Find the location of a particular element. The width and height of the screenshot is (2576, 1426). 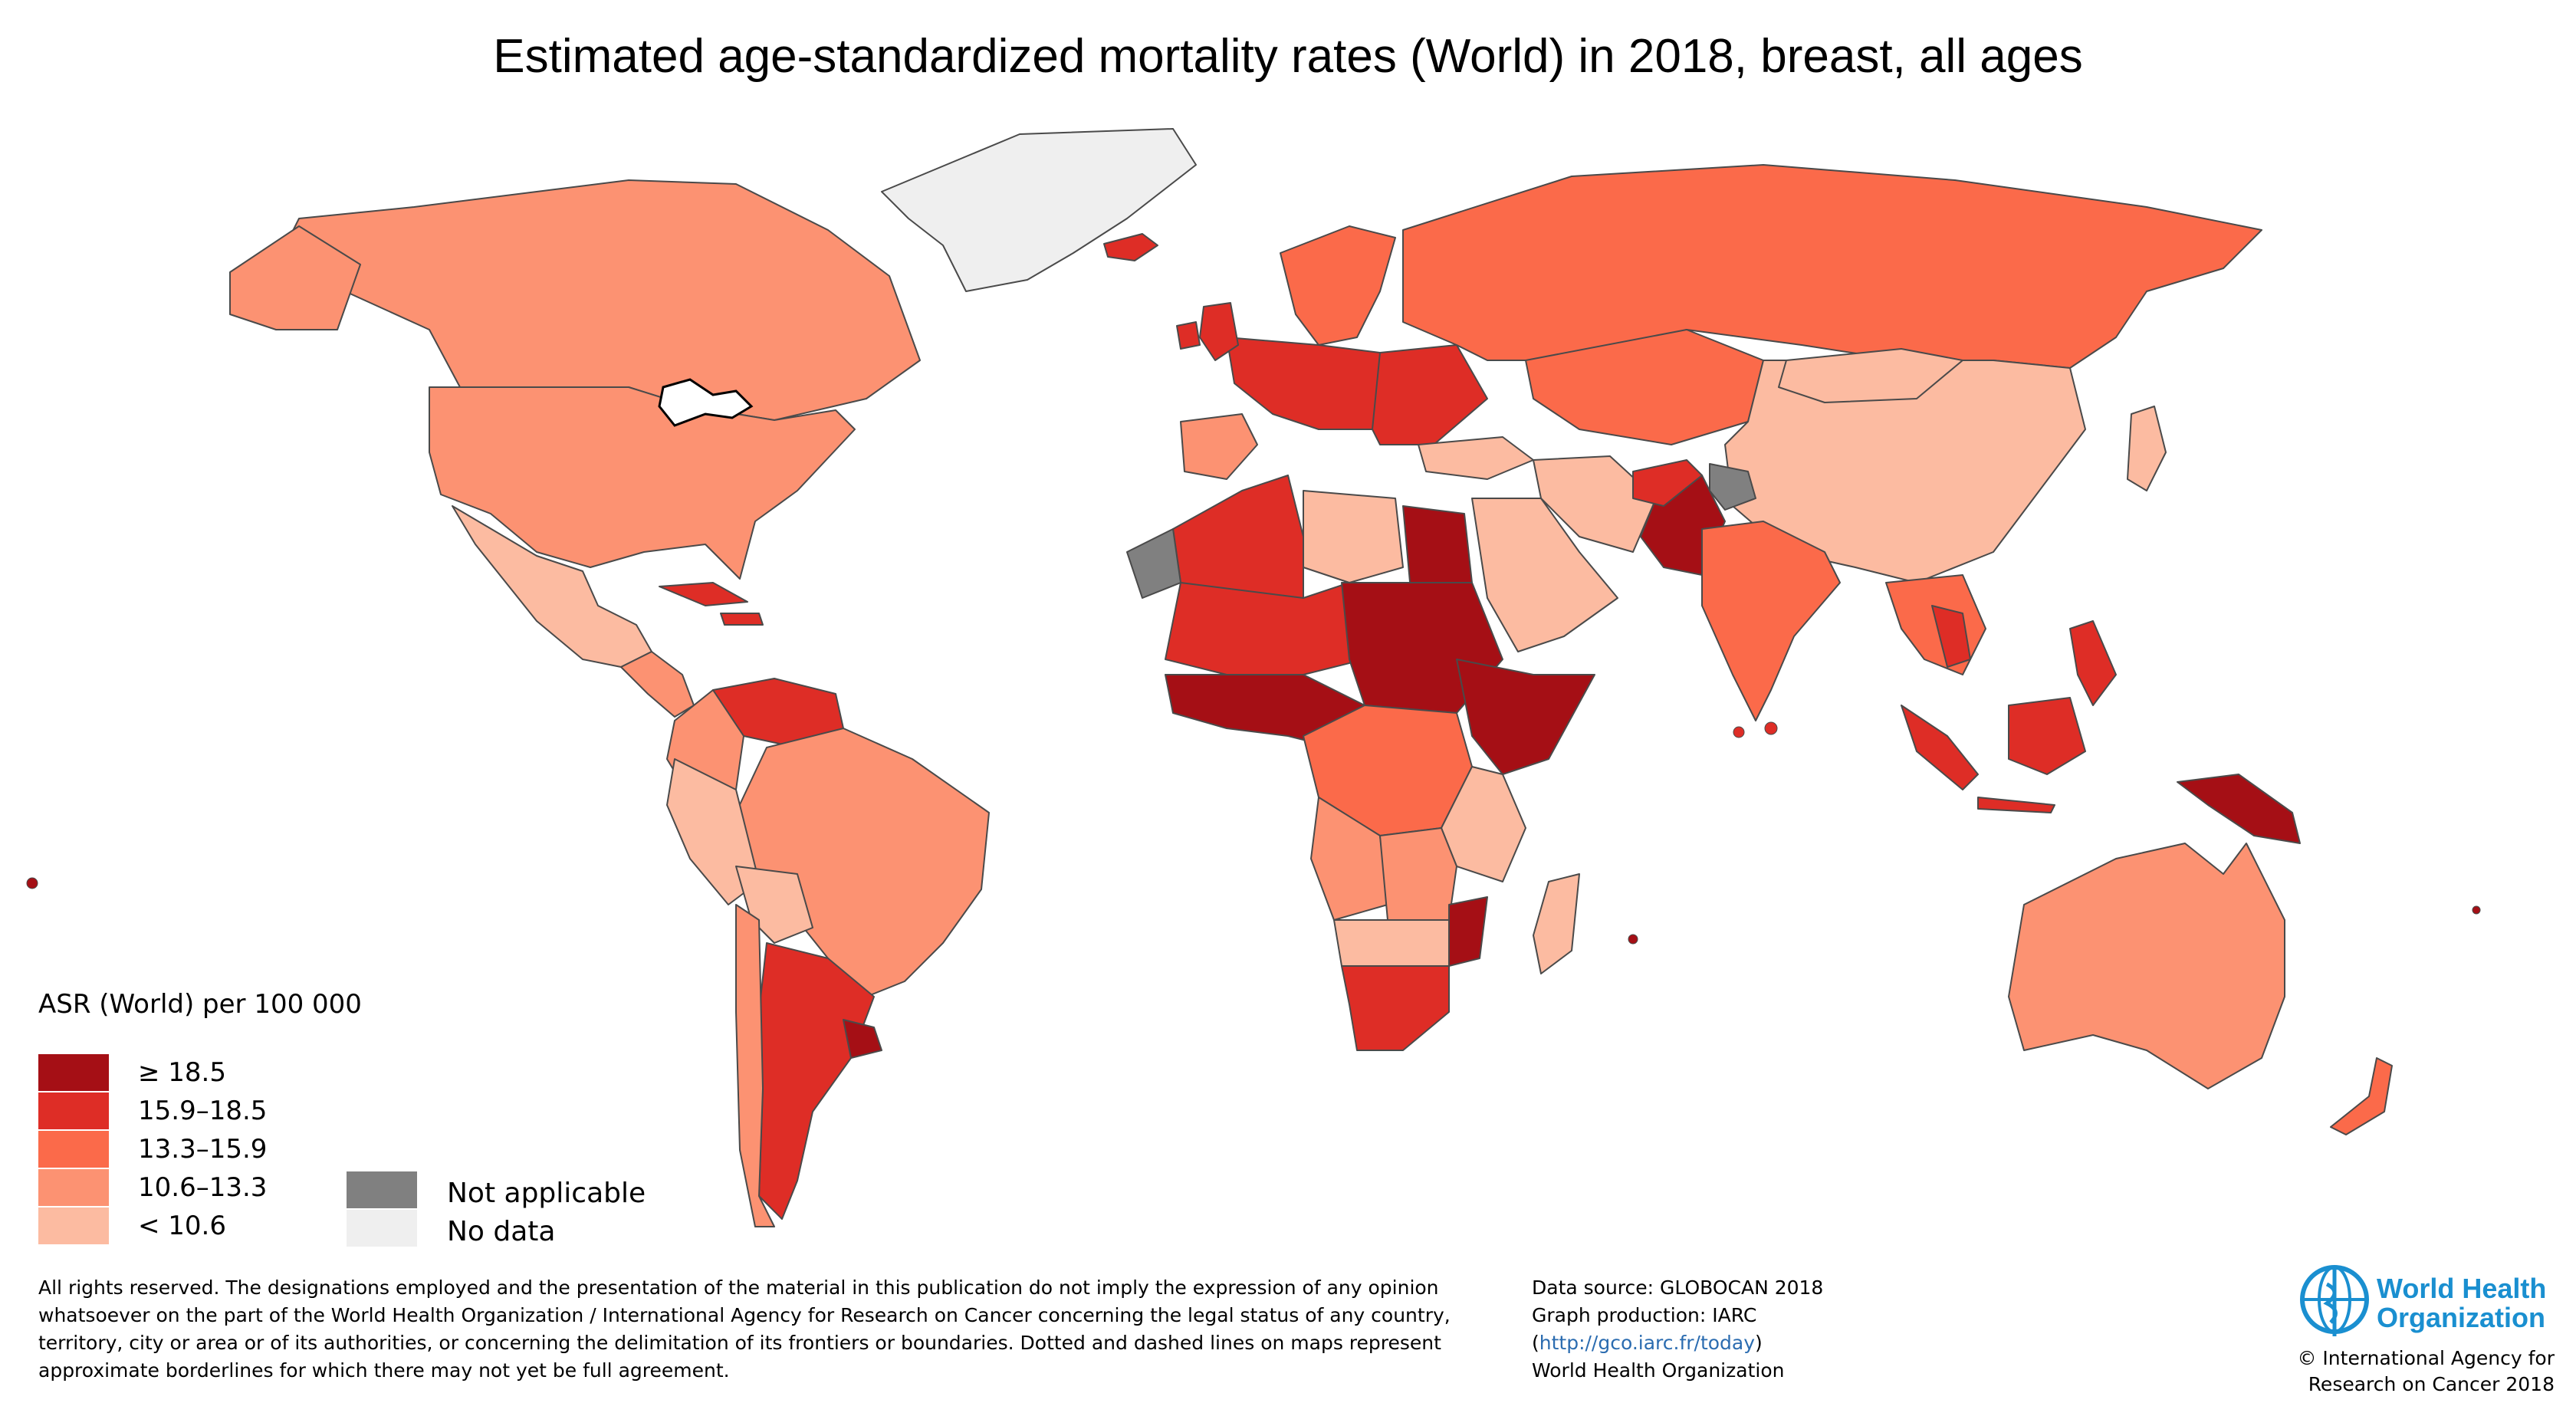

region-uk is located at coordinates (1219, 332).